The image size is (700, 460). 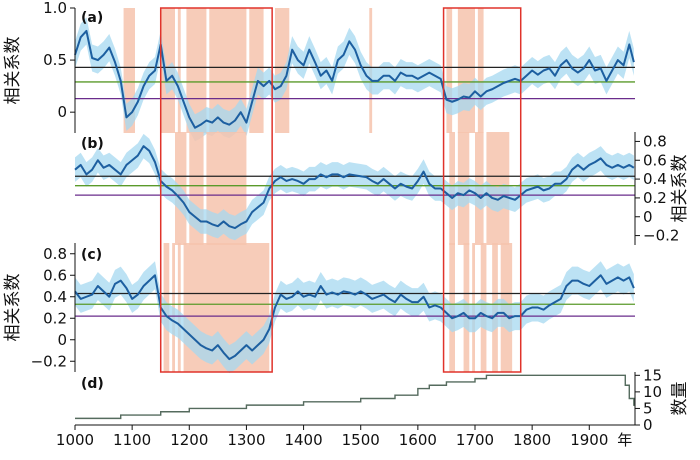 What do you see at coordinates (49, 361) in the screenshot?
I see `panel-c-y-tick-label-0: −0.2` at bounding box center [49, 361].